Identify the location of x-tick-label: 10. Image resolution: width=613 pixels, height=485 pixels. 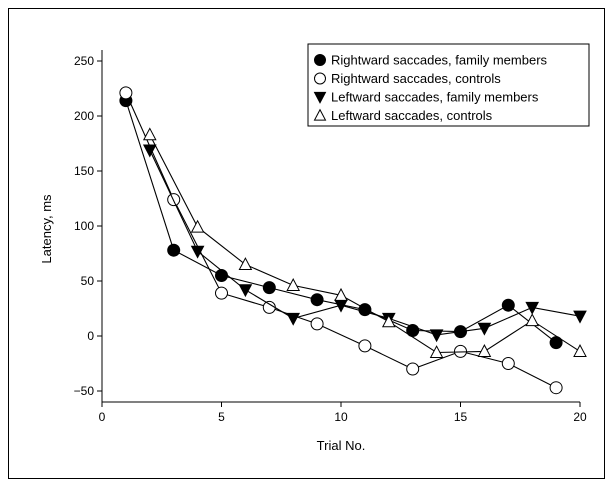
(341, 417).